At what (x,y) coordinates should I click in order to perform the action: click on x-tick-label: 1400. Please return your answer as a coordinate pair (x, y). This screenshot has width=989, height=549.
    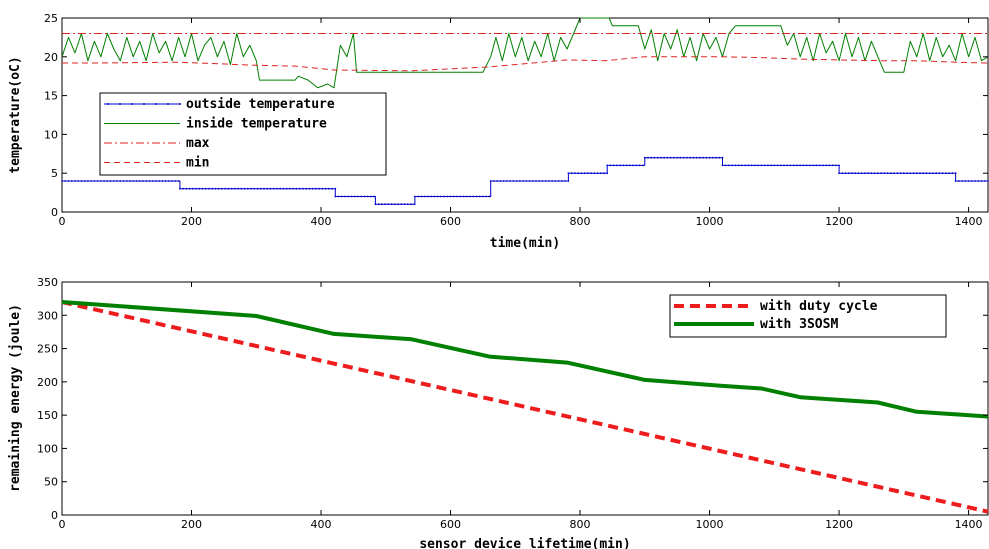
    Looking at the image, I should click on (969, 524).